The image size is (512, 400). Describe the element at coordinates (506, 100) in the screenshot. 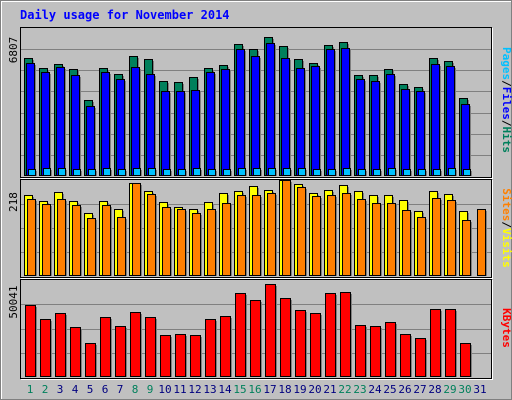

I see `legend-hits: Pages/Files/Hits` at that location.